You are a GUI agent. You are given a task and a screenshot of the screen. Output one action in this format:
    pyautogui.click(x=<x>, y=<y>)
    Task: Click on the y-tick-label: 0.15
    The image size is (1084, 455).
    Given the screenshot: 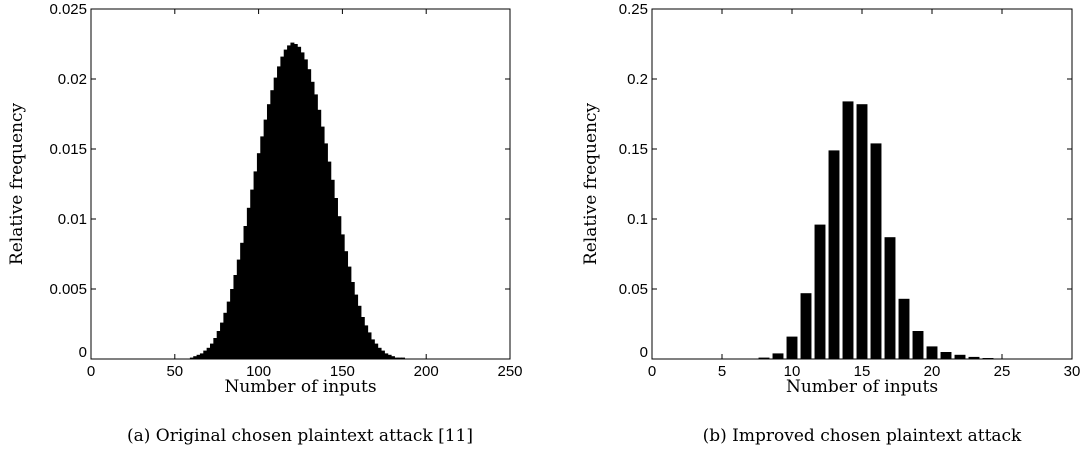 What is the action you would take?
    pyautogui.click(x=633, y=149)
    